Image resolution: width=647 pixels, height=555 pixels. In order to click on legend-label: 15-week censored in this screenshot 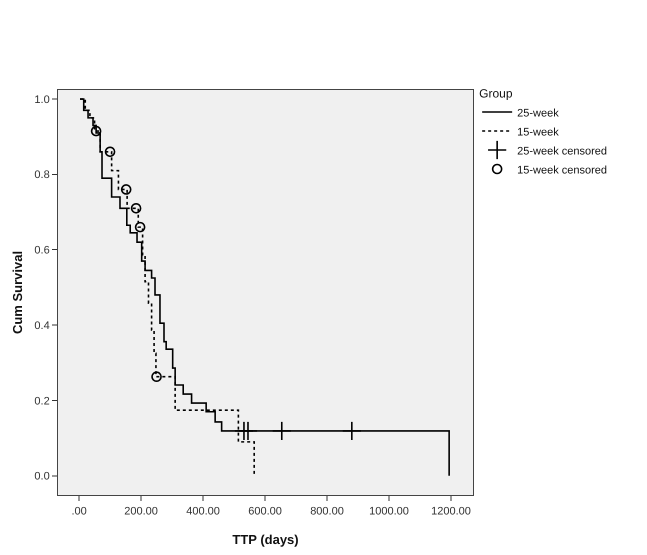, I will do `click(562, 170)`.